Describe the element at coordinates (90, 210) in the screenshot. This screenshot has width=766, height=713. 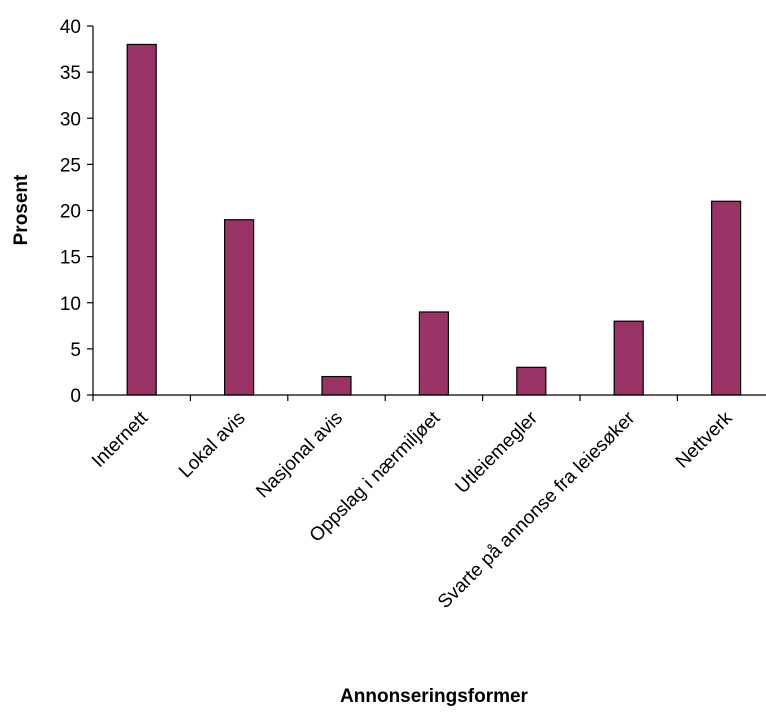
I see `y-axis-ticks` at that location.